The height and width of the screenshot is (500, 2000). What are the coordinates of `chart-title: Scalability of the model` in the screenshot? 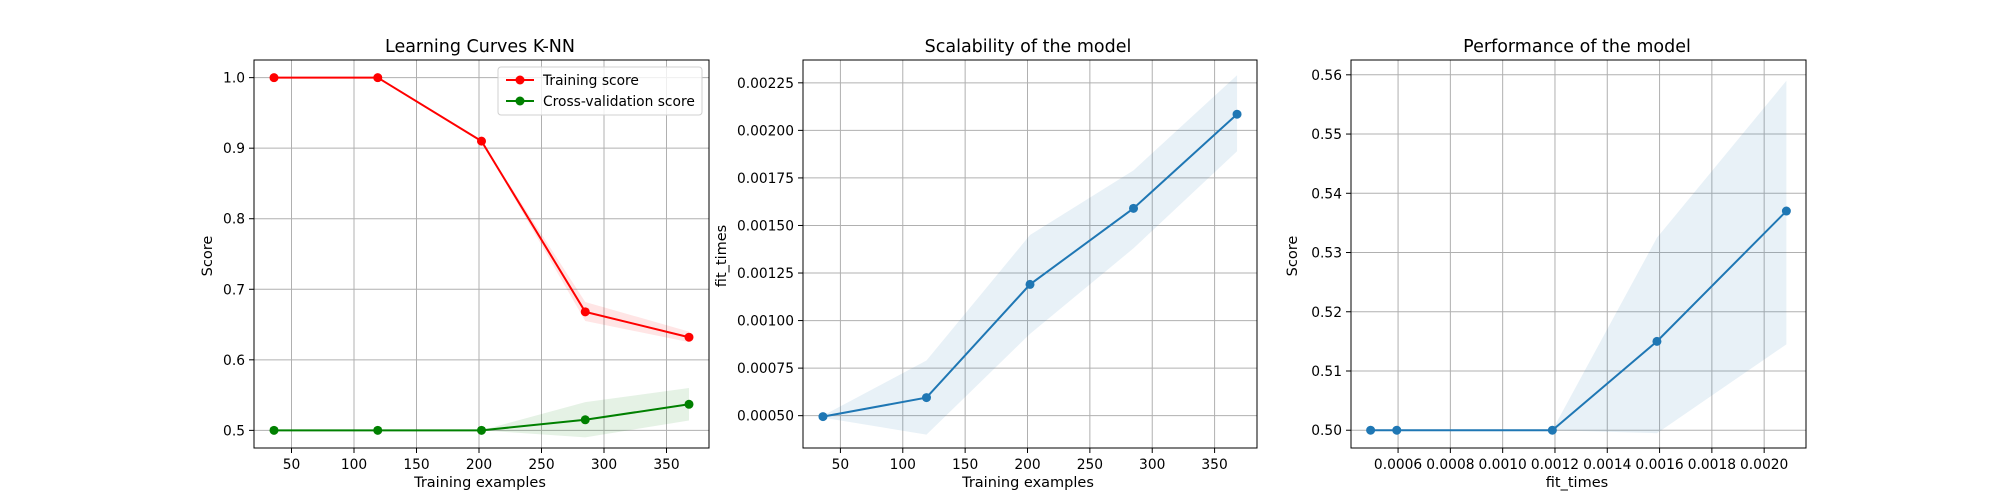 It's located at (1028, 47).